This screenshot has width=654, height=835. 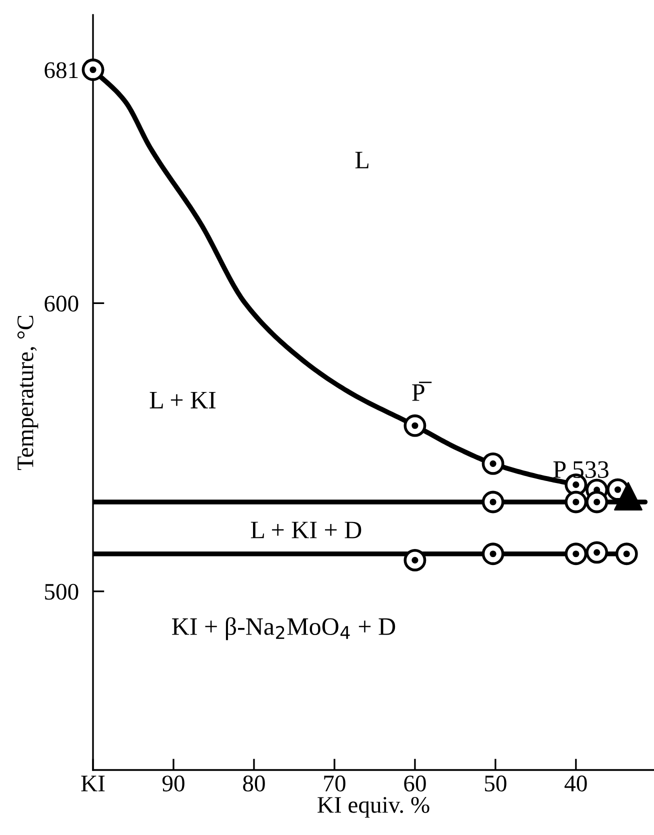 I want to click on annotation: L + KI, so click(x=183, y=400).